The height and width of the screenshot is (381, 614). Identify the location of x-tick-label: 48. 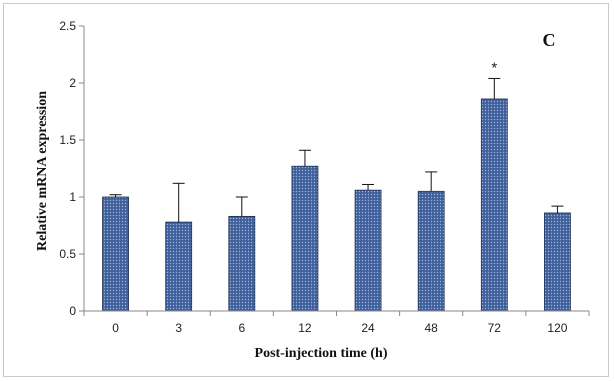
(432, 328).